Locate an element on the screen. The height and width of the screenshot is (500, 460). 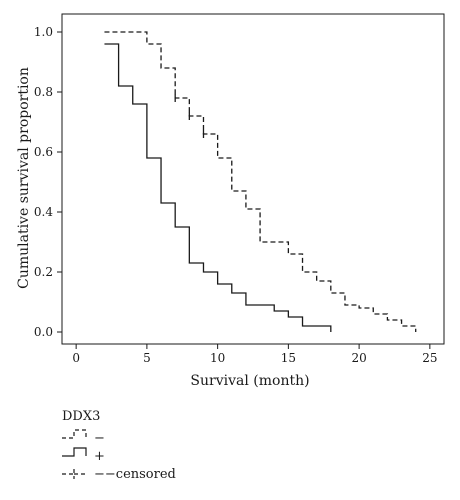
x-tick-label: 5 is located at coordinates (147, 358).